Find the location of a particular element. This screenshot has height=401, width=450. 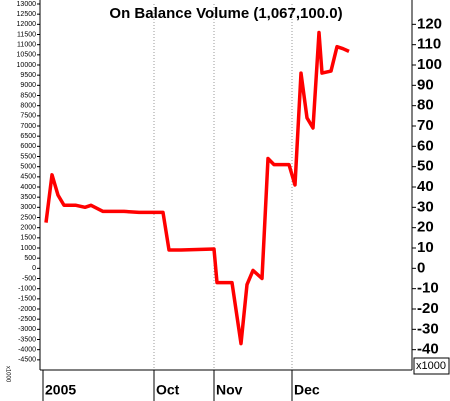

y2-tick-label: 4500 is located at coordinates (28, 177).